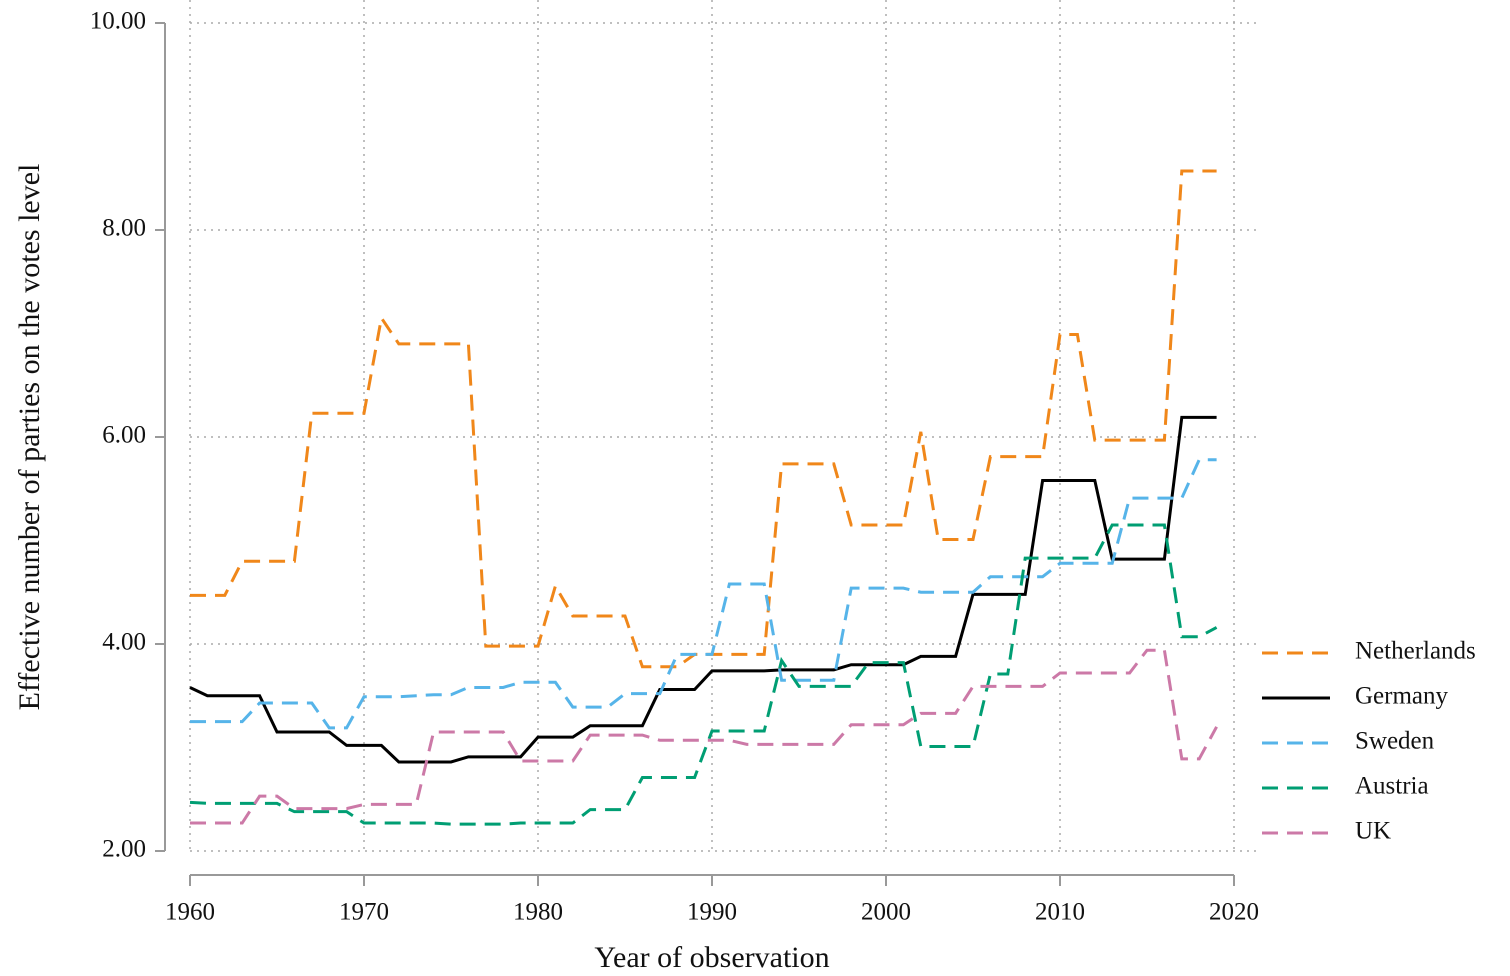 Image resolution: width=1510 pixels, height=976 pixels. I want to click on x-axis-label: Year of observation, so click(711, 957).